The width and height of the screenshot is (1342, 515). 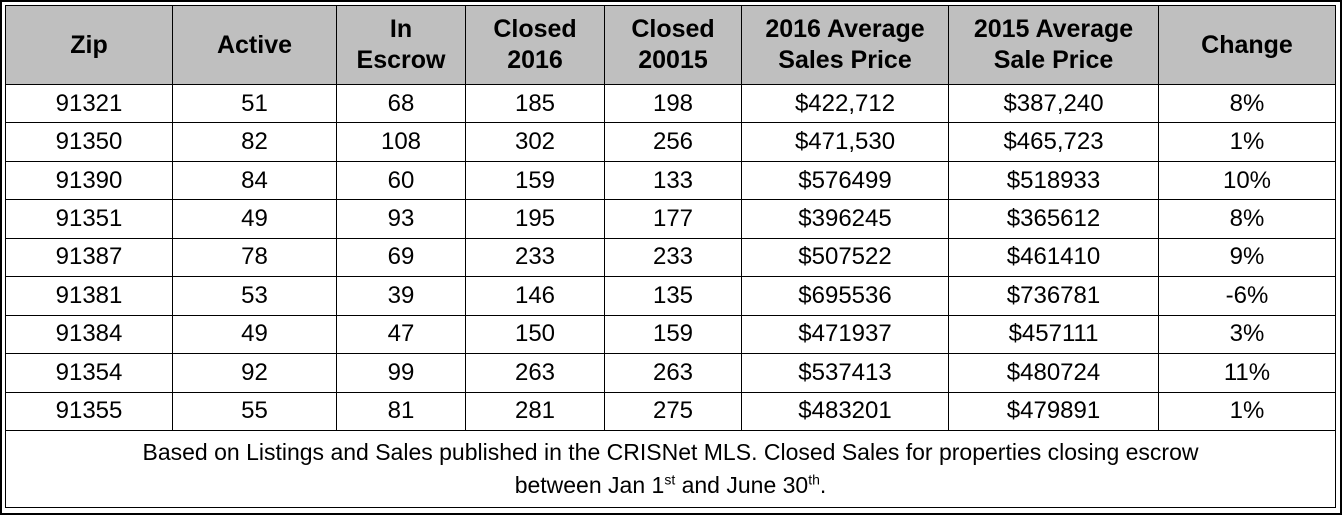 I want to click on table-row: 91381 53 39 146 135 $695536 $736781 -6%, so click(x=670, y=296).